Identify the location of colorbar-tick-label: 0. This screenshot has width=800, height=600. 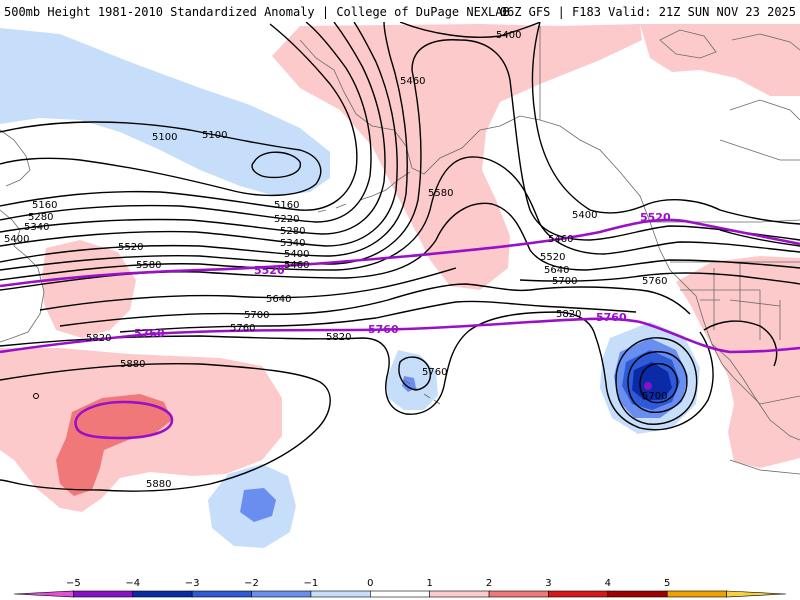
(370, 583).